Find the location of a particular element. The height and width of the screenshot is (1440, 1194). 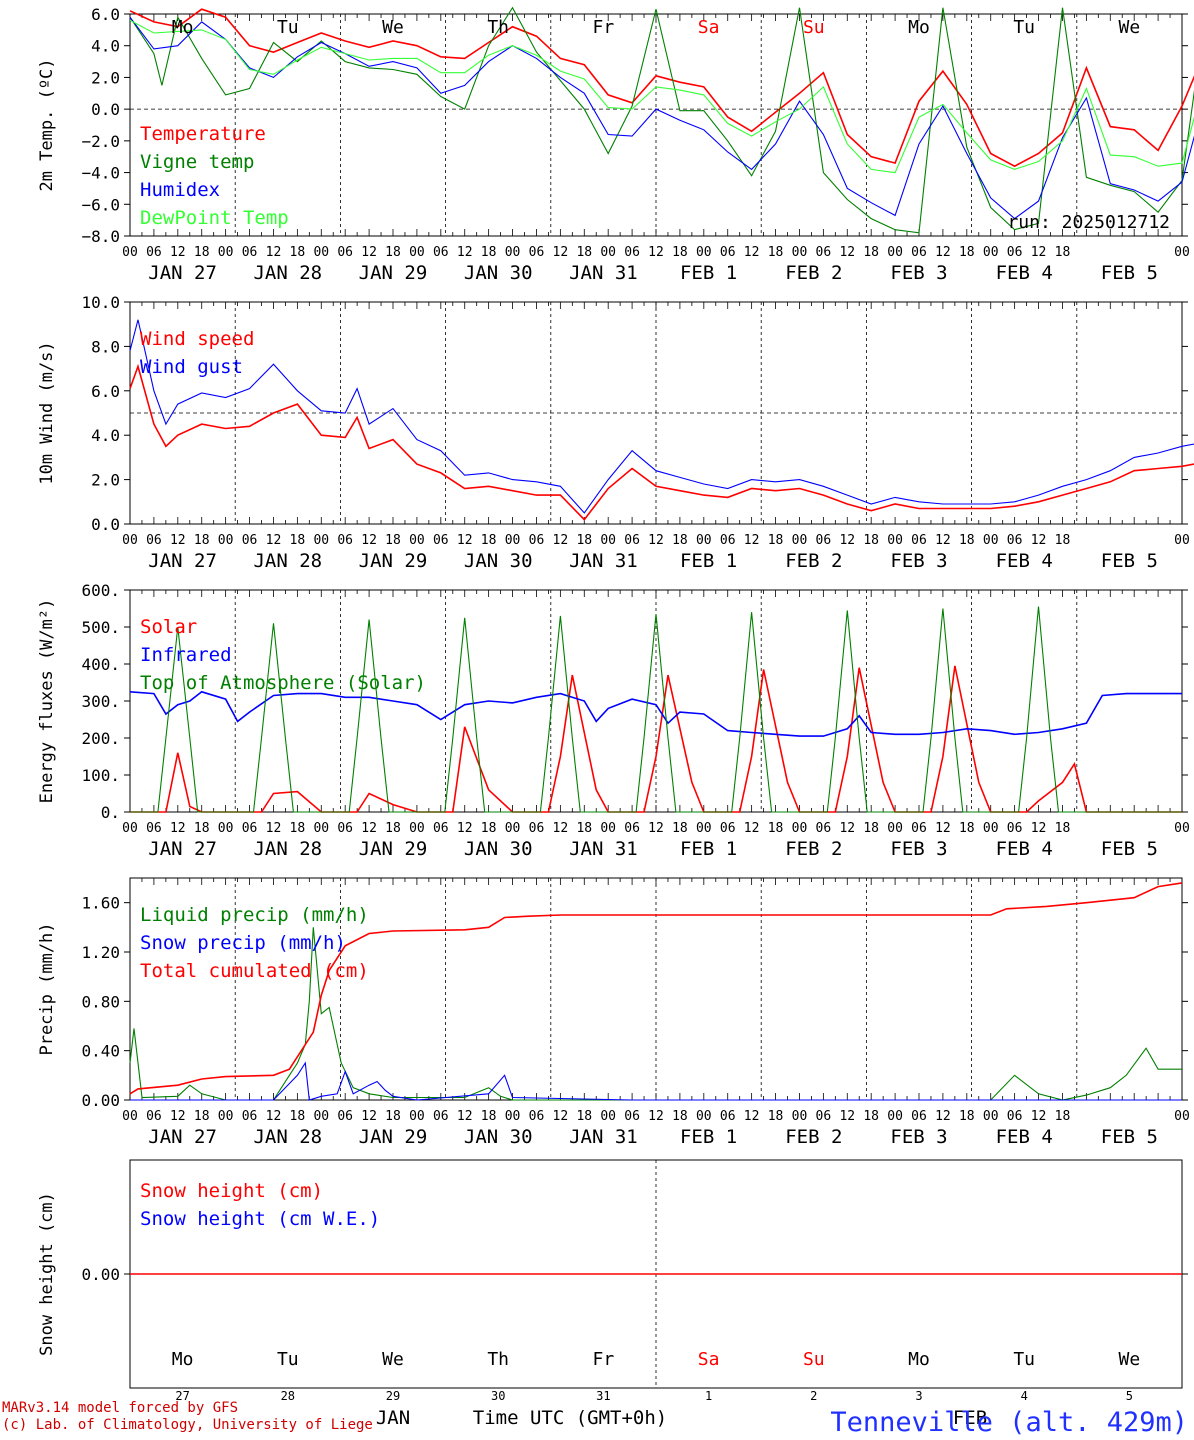

legend-entry: Humidex is located at coordinates (180, 190).